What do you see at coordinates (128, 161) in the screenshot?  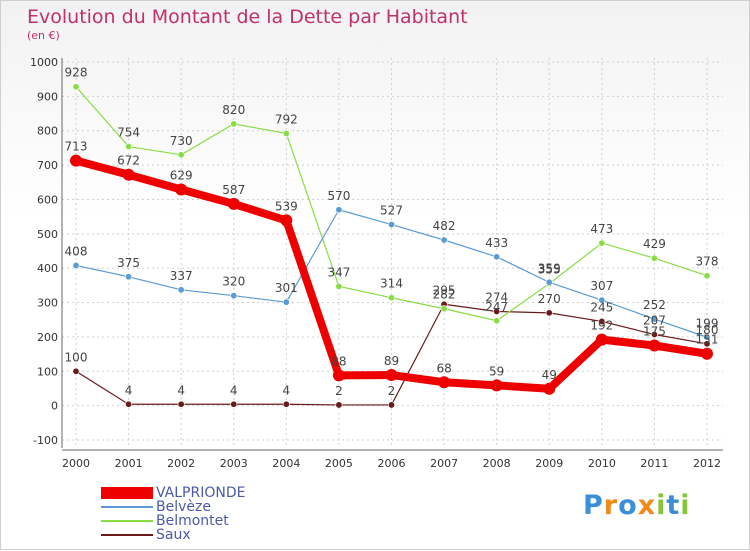 I see `data-label: 672` at bounding box center [128, 161].